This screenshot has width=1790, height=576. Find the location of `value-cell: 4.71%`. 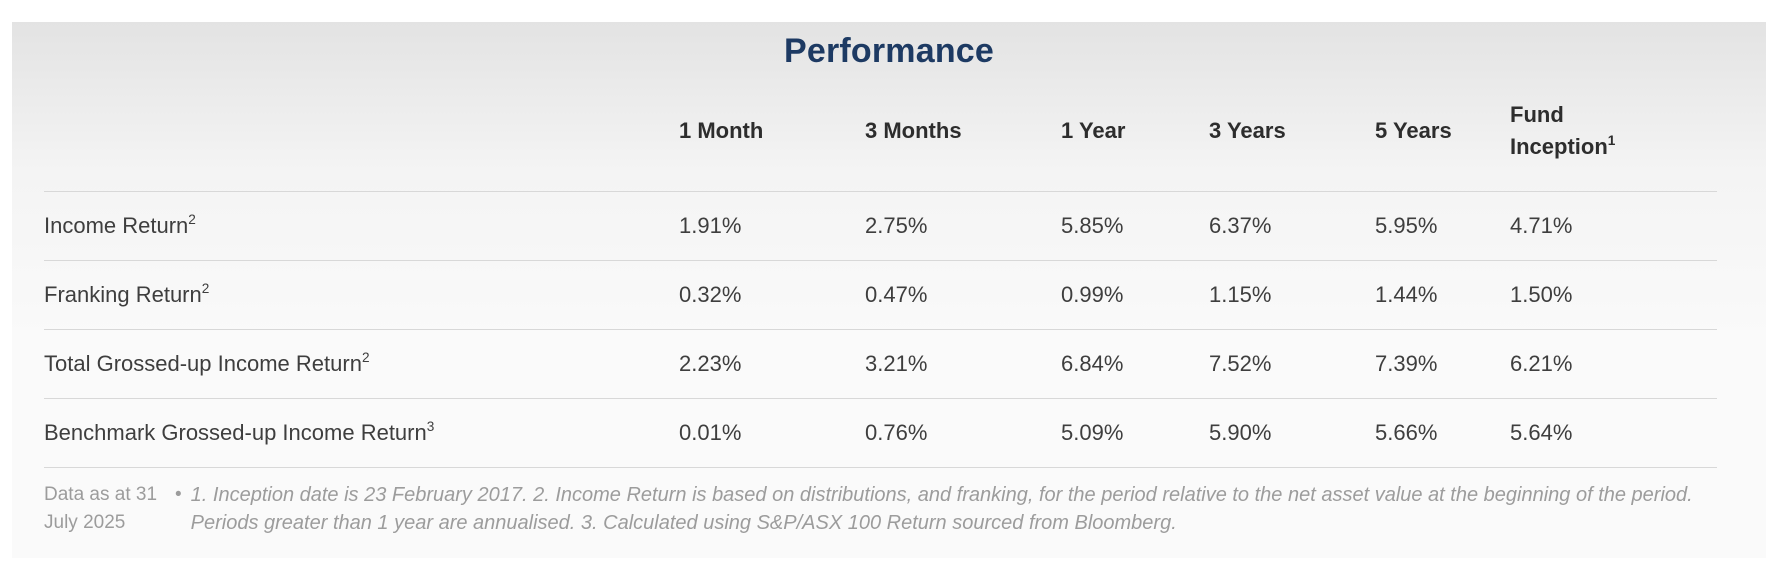

value-cell: 4.71% is located at coordinates (1541, 225).